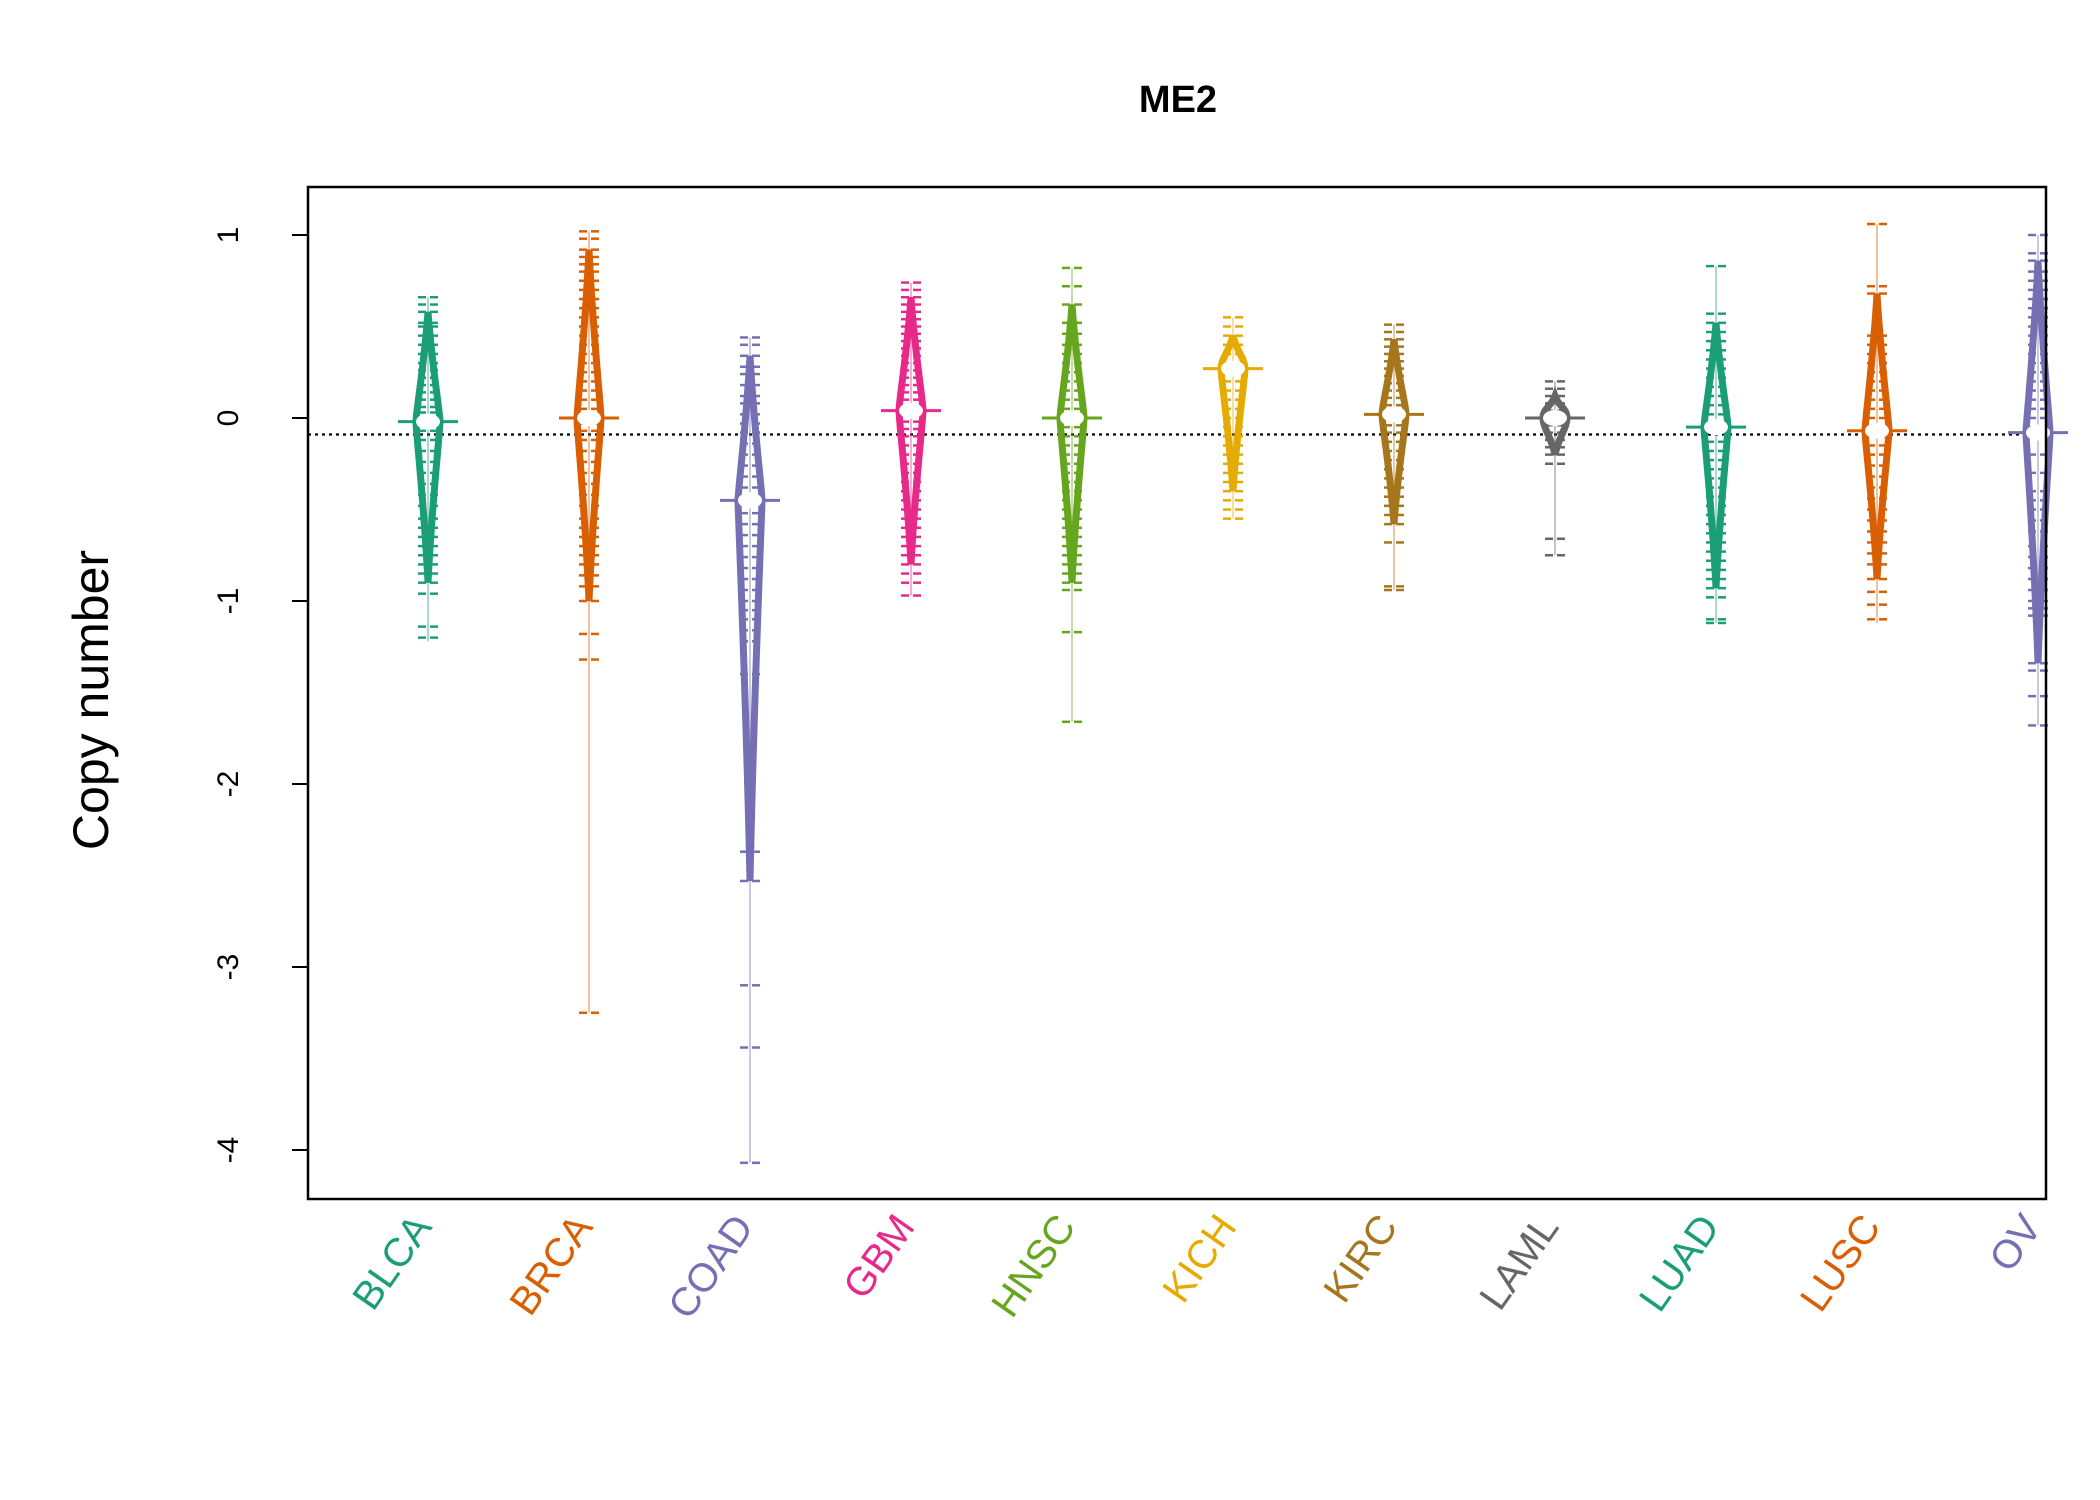 The image size is (2100, 1500). What do you see at coordinates (392, 1262) in the screenshot?
I see `x-tick-label-blca: BLCA` at bounding box center [392, 1262].